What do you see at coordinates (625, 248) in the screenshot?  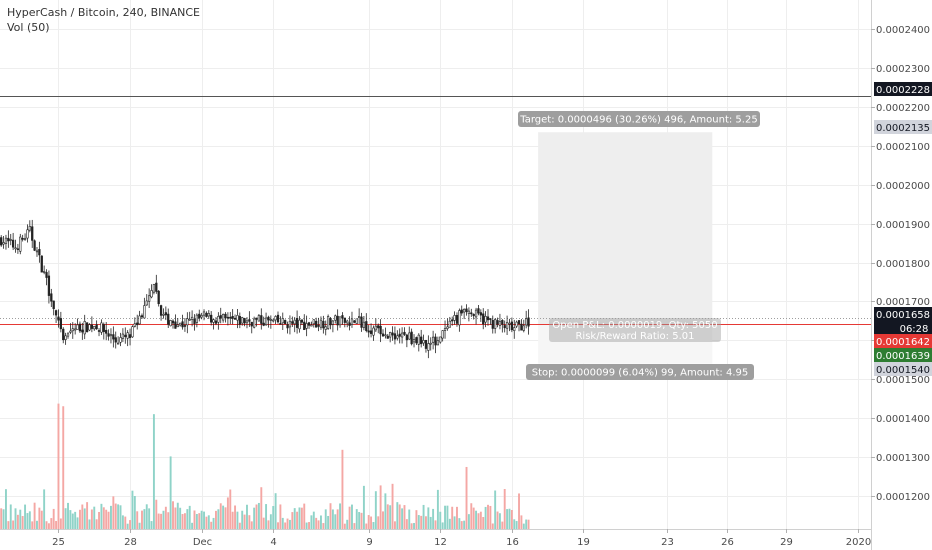 I see `long-position-tool` at bounding box center [625, 248].